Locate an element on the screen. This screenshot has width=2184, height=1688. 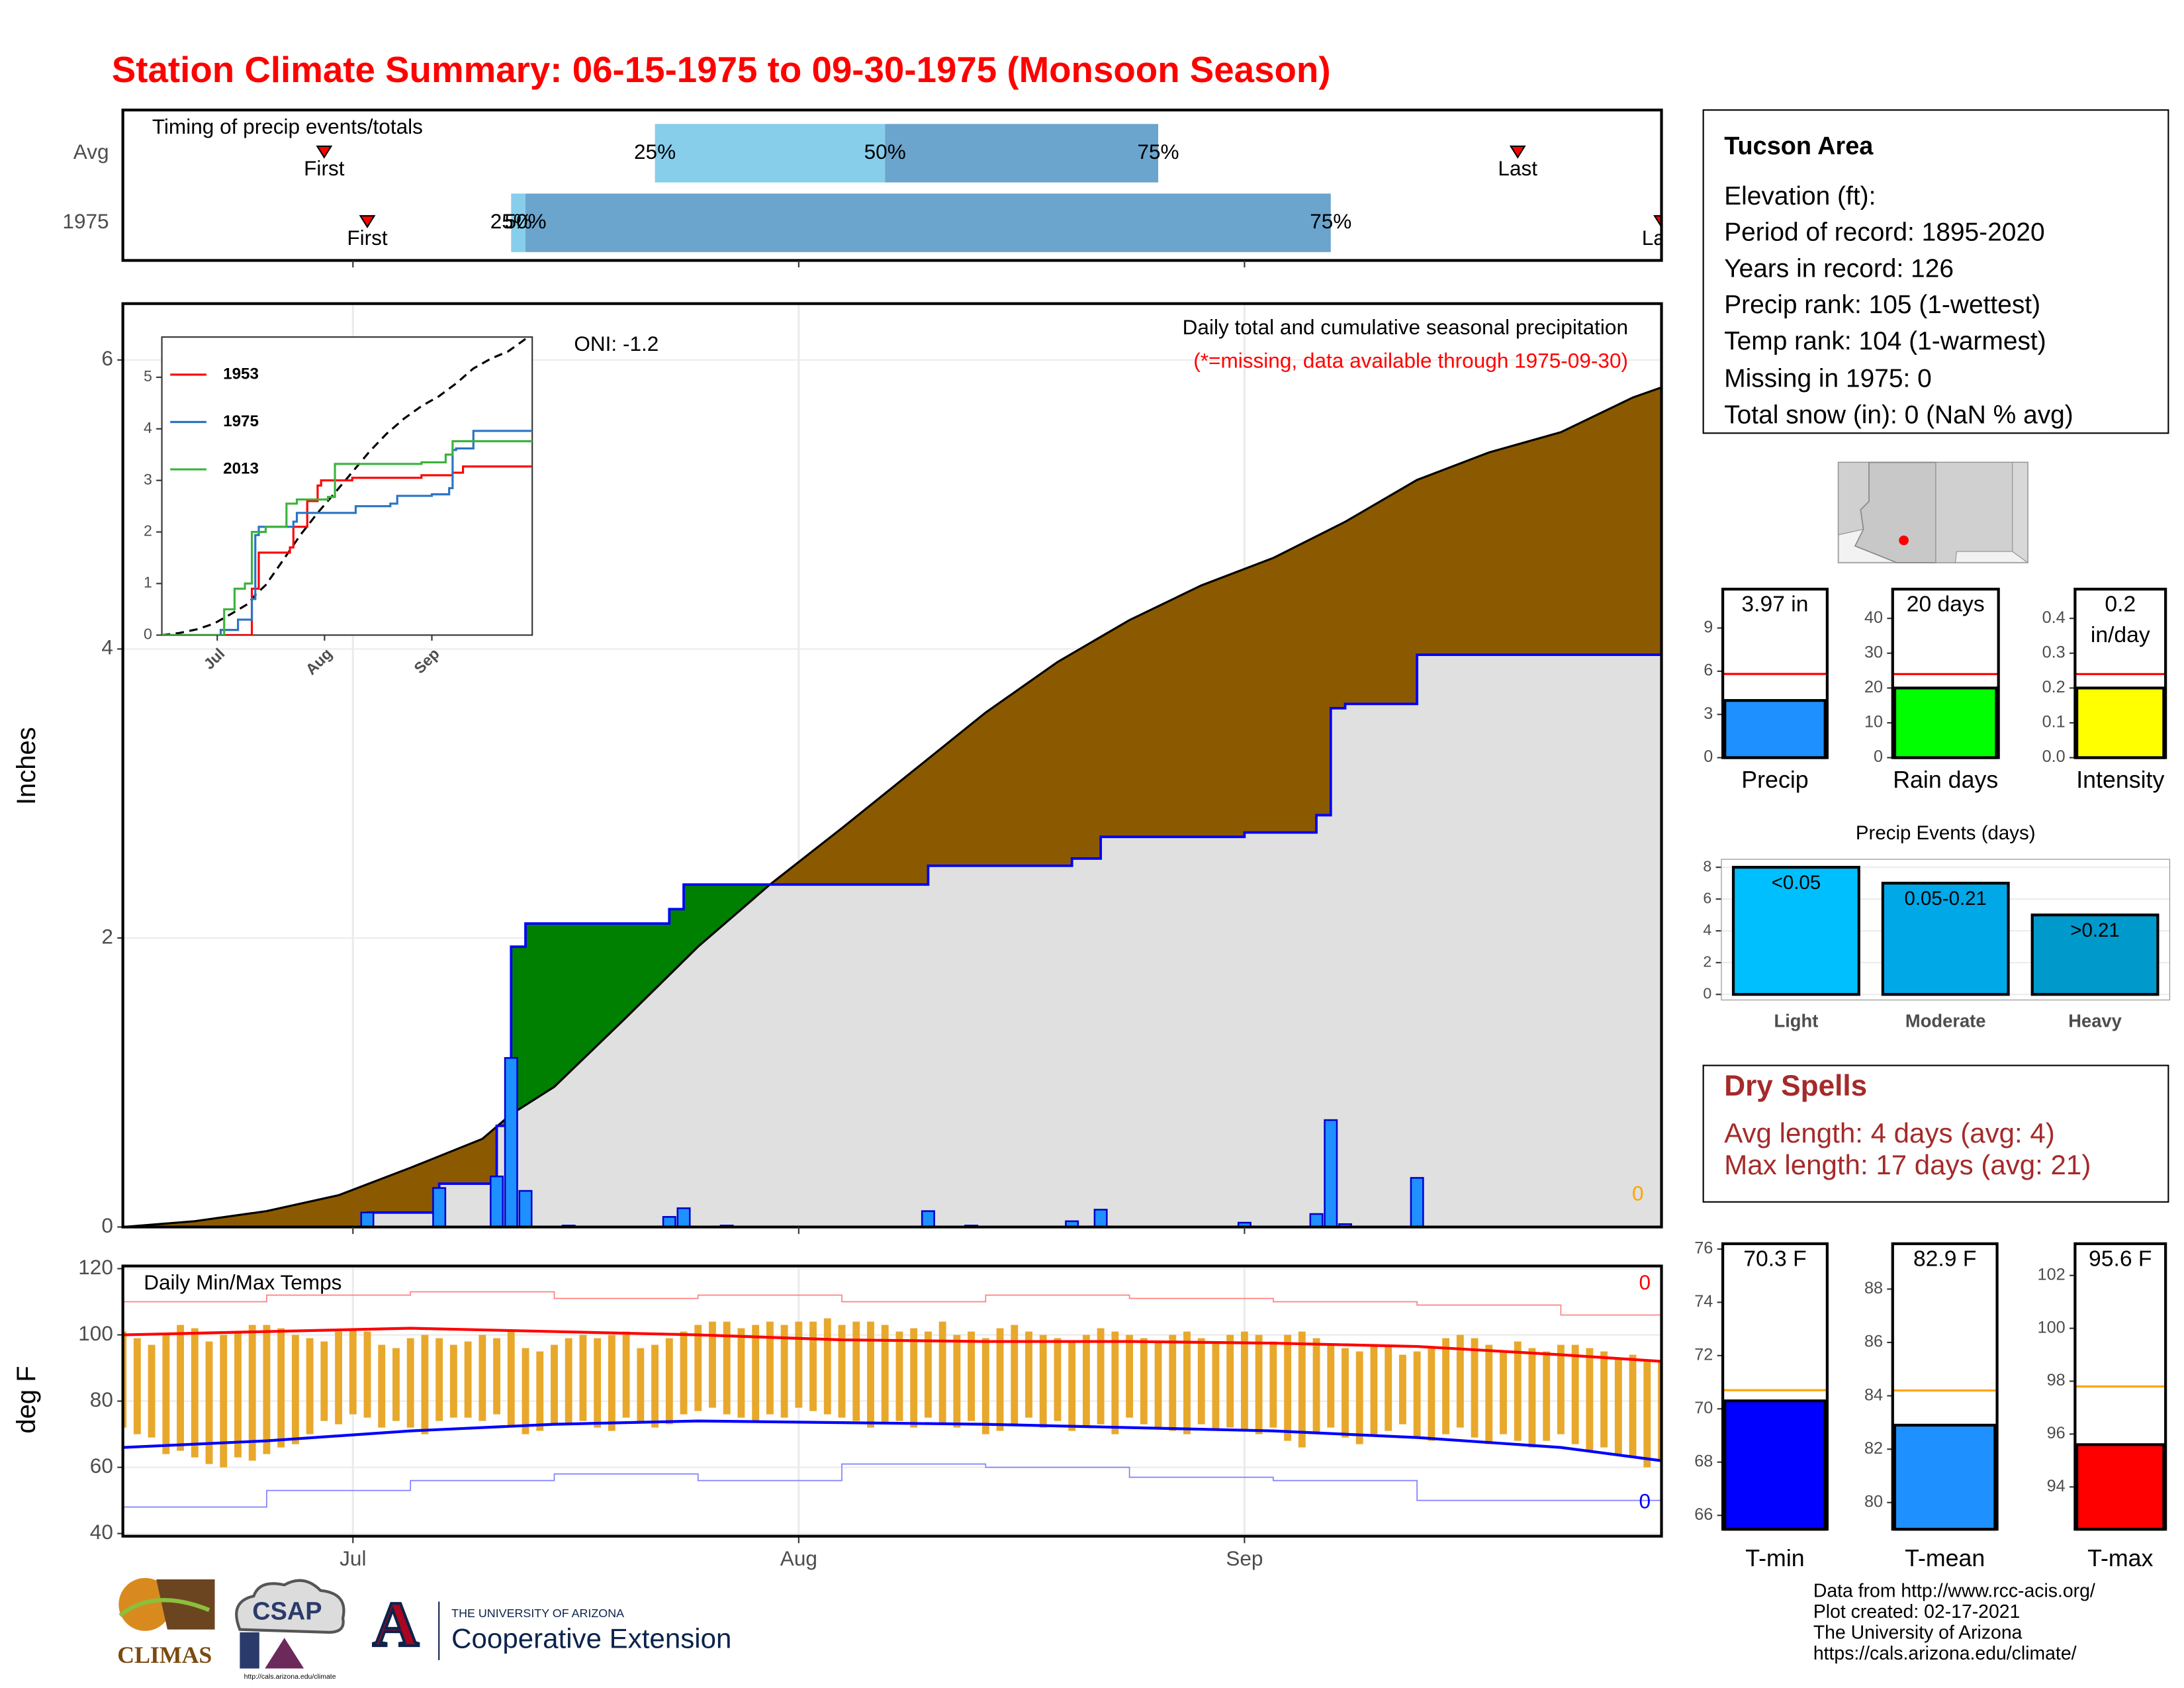
csap-bars is located at coordinates (250, 1650).